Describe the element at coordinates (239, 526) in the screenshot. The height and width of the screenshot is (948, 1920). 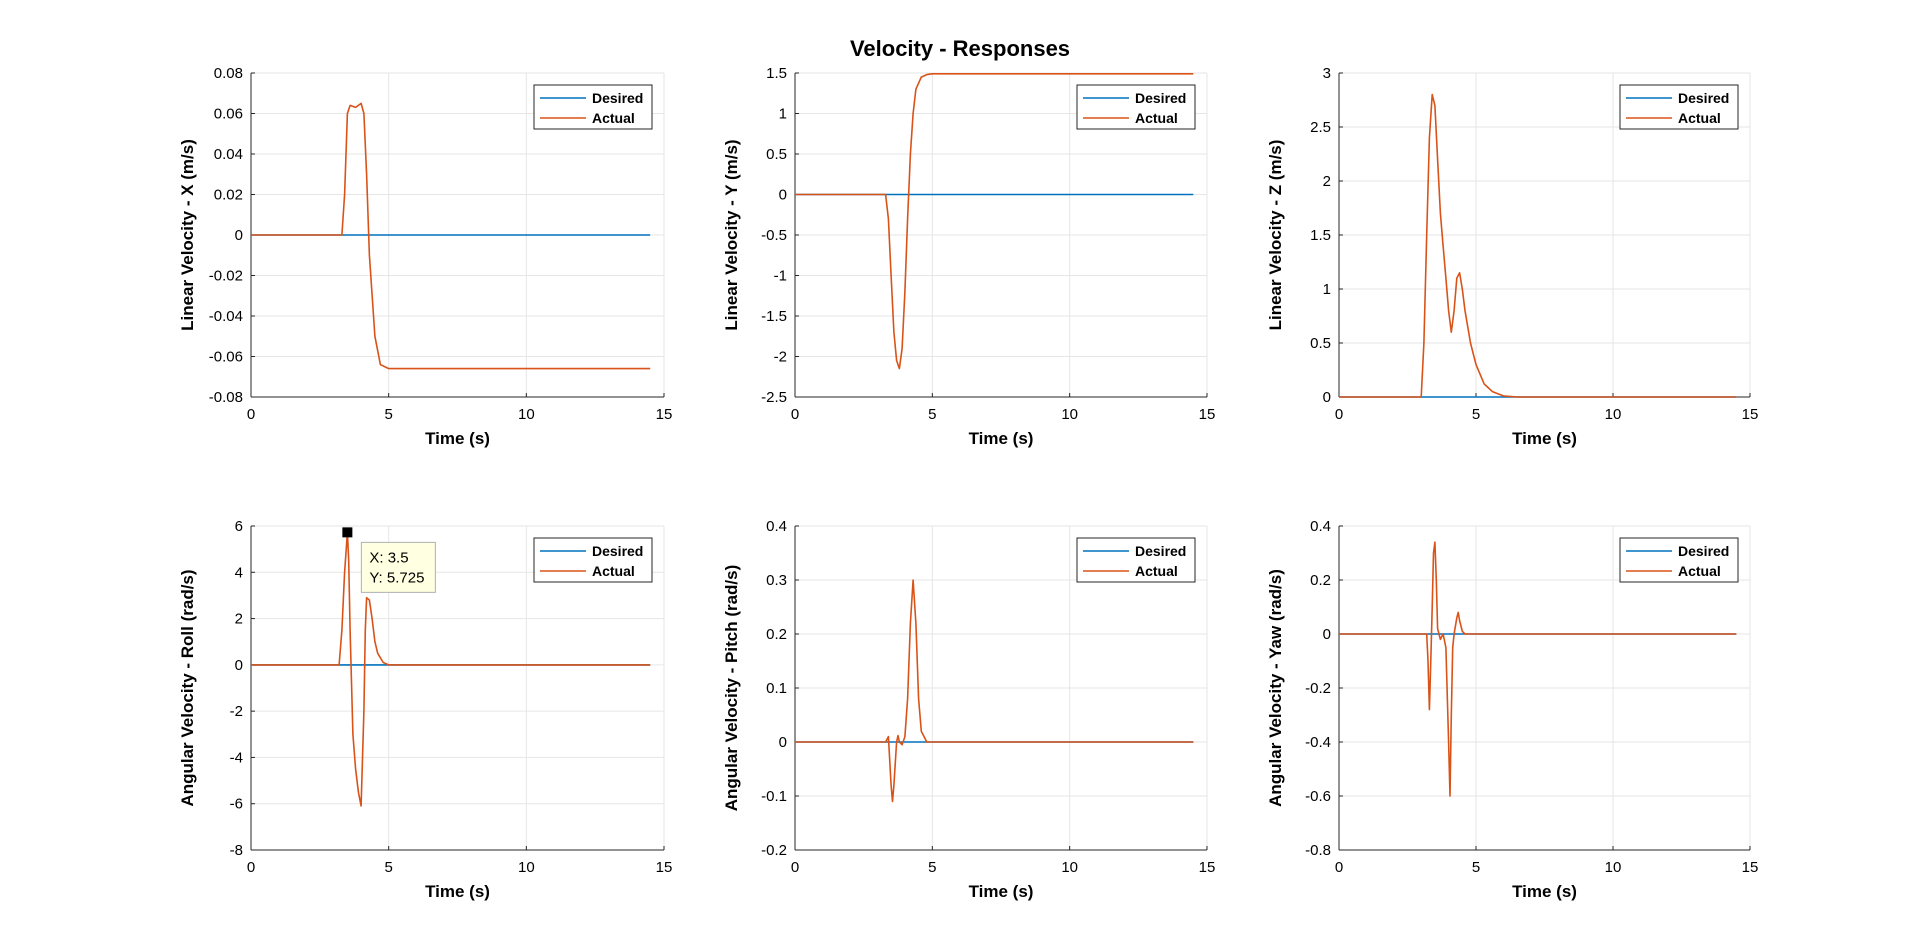
I see `y-tick-label: 6` at that location.